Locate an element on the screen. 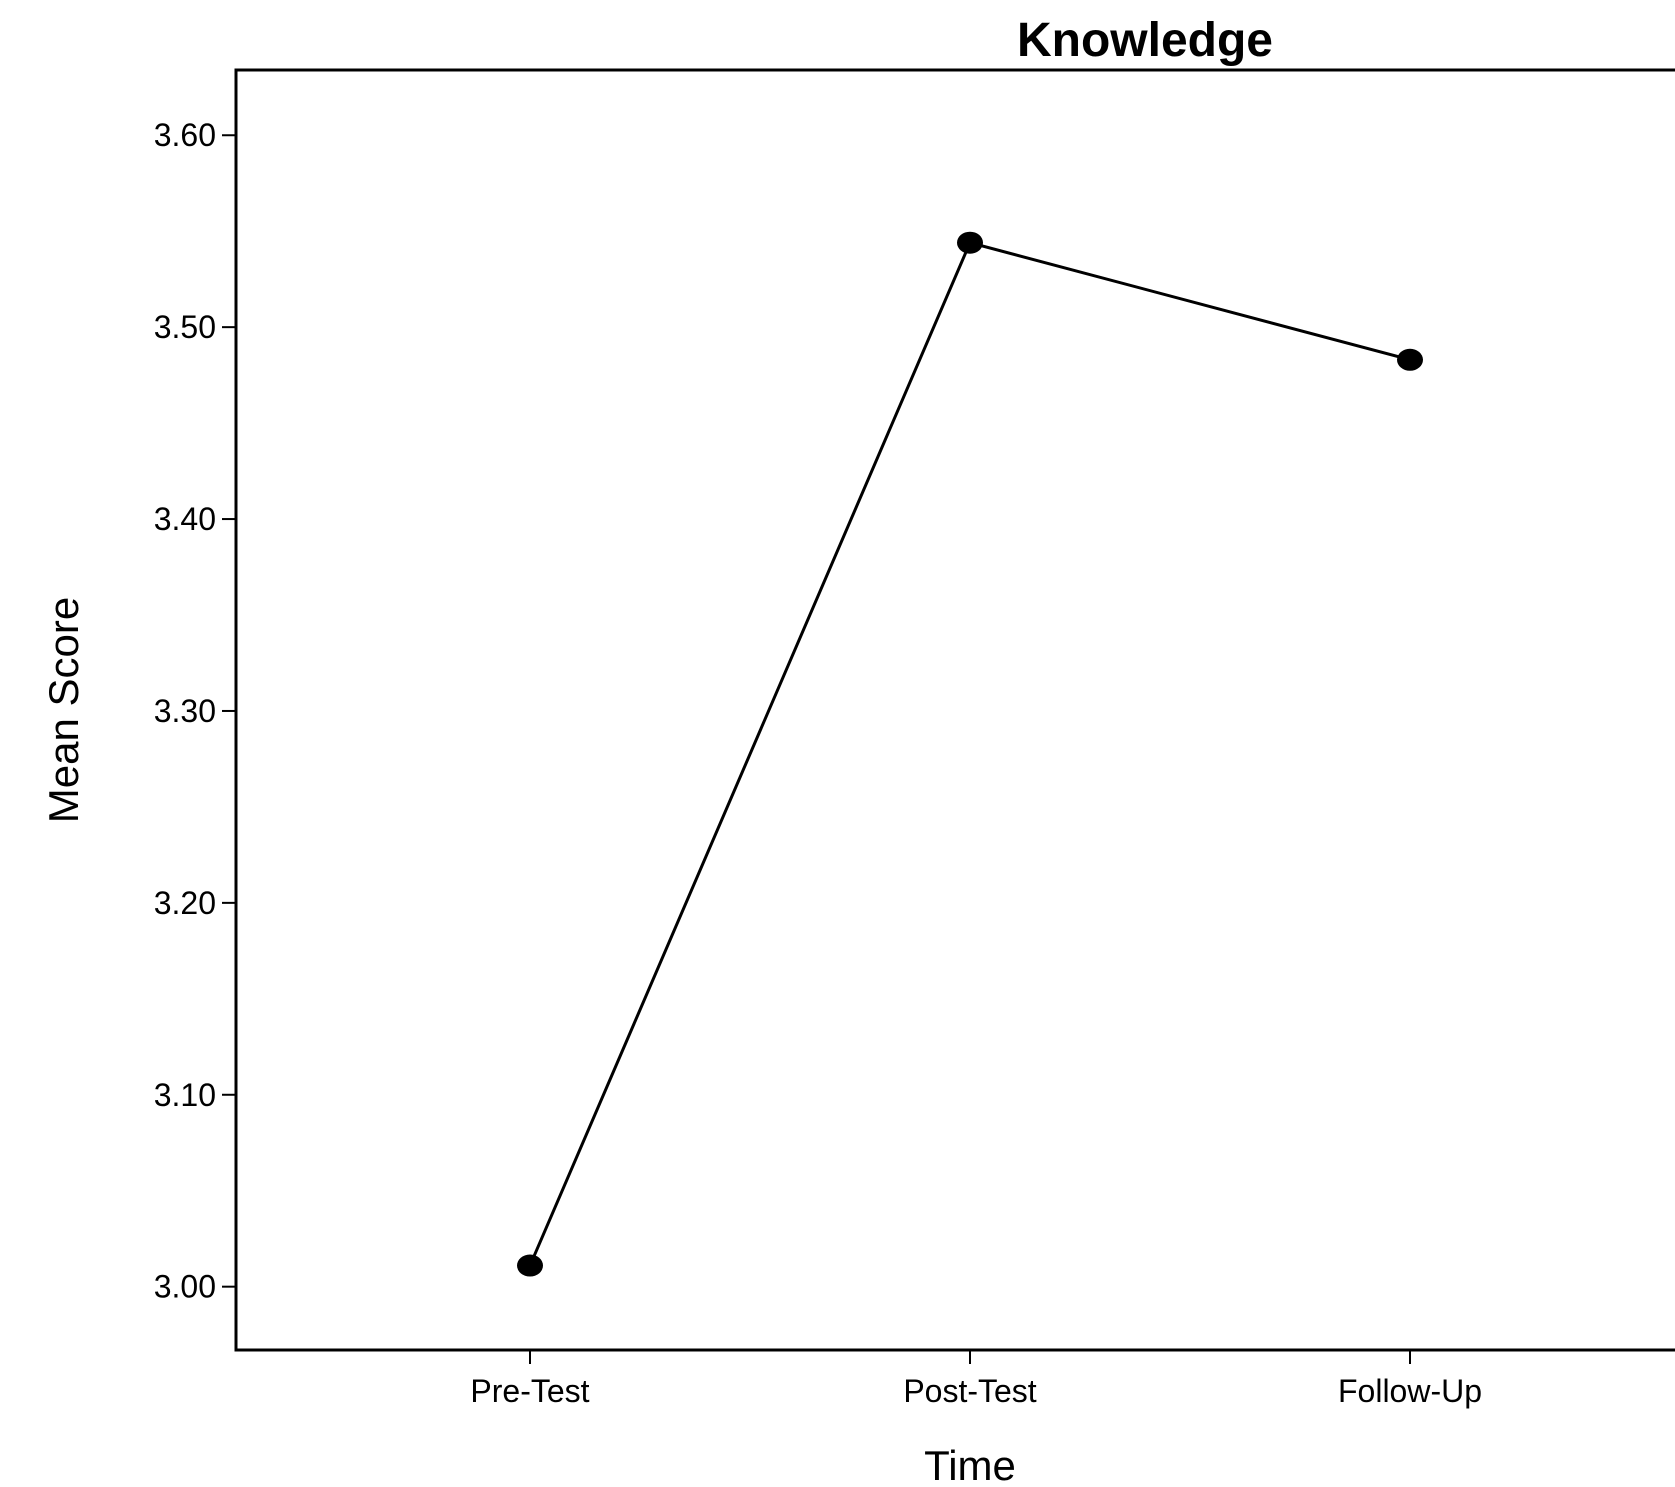  x-tick-label: Pre-Test is located at coordinates (529, 1391).